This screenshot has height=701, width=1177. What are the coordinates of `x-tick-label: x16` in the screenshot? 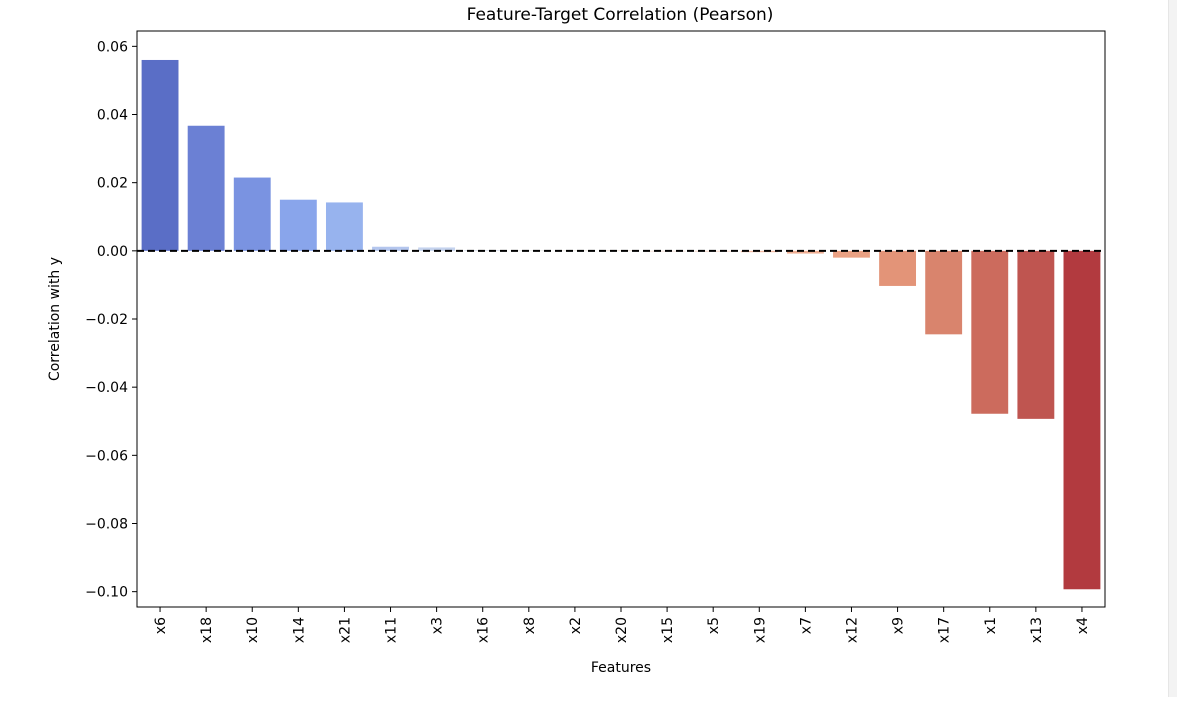 It's located at (484, 630).